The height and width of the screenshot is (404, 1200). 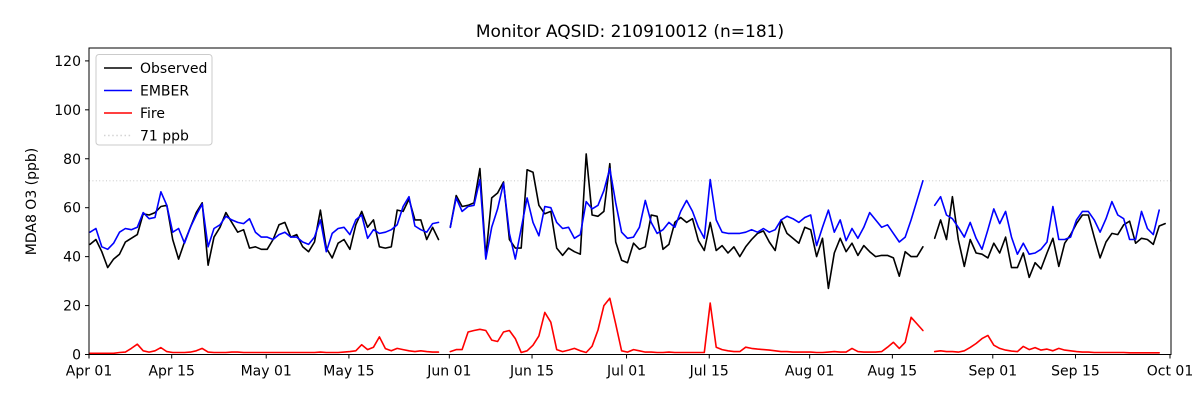 I want to click on y-axis-ticks: 0 20 40 60 80 100 120, so click(x=71, y=209).